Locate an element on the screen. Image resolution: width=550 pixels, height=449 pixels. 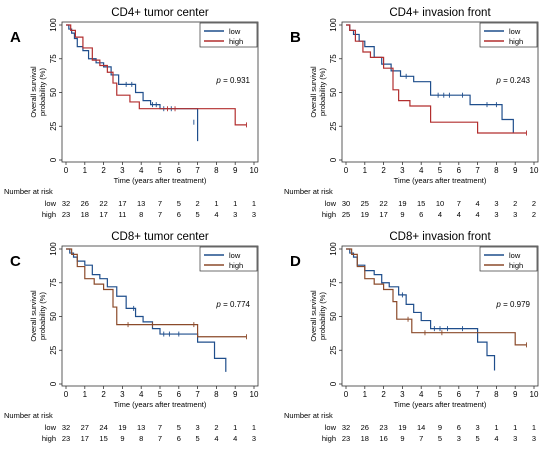
legend-label-low: low is located at coordinates (235, 31).